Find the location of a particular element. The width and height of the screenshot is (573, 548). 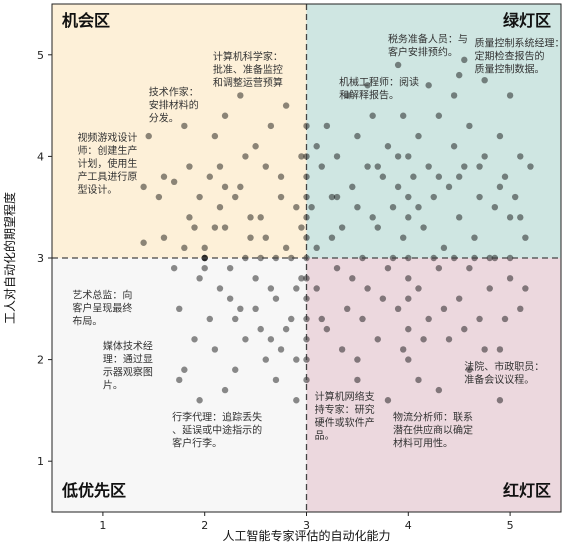

zone-label-top-left: 机会区 is located at coordinates (86, 20).